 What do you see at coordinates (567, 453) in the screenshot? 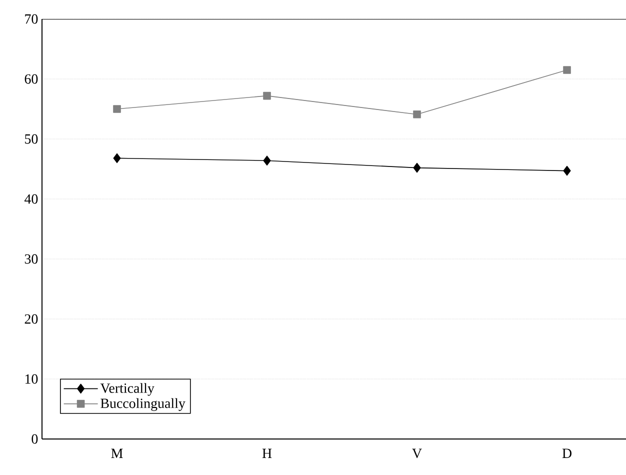
I see `x-tick-label: D` at bounding box center [567, 453].